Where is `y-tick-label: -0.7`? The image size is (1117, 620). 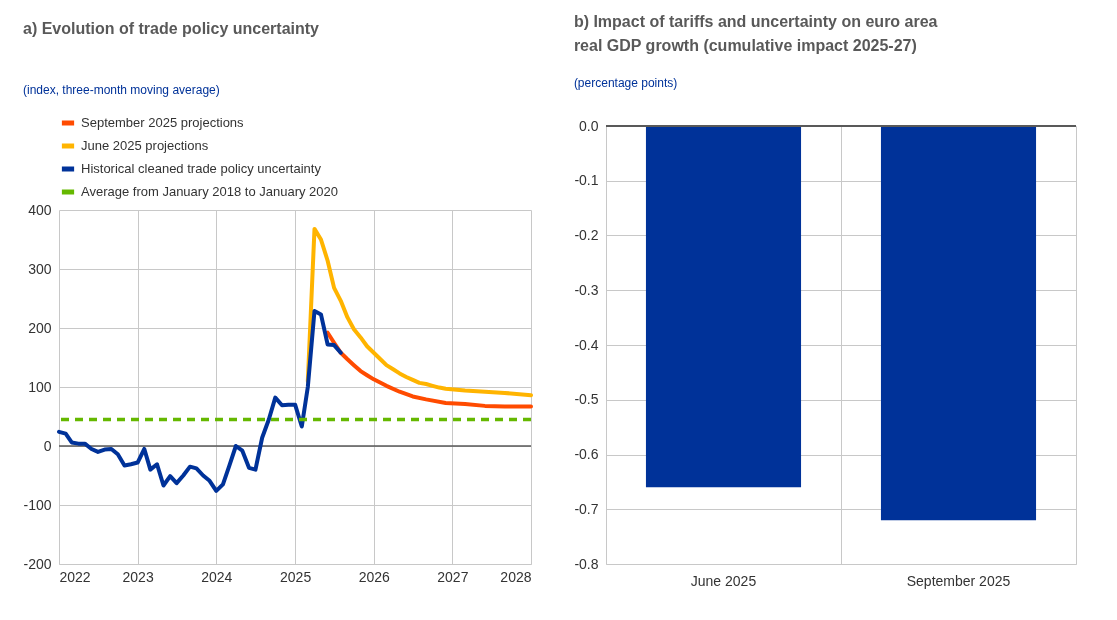 y-tick-label: -0.7 is located at coordinates (586, 508).